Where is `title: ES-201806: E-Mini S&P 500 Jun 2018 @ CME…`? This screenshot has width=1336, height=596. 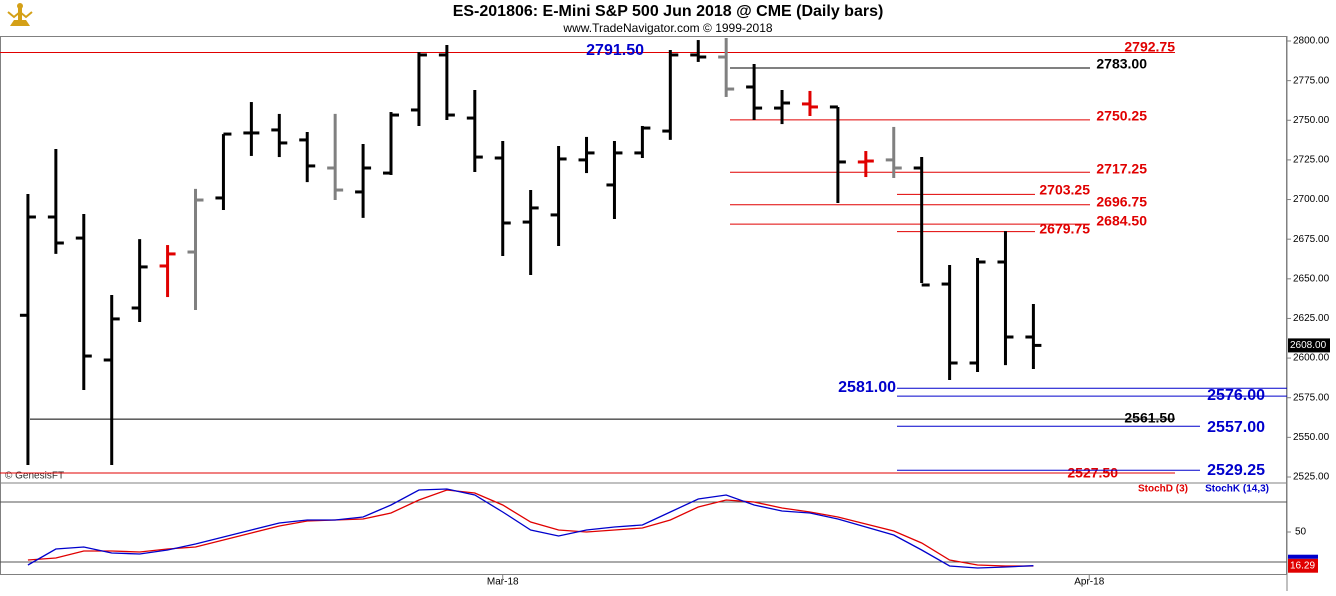
title: ES-201806: E-Mini S&P 500 Jun 2018 @ CME… is located at coordinates (668, 11).